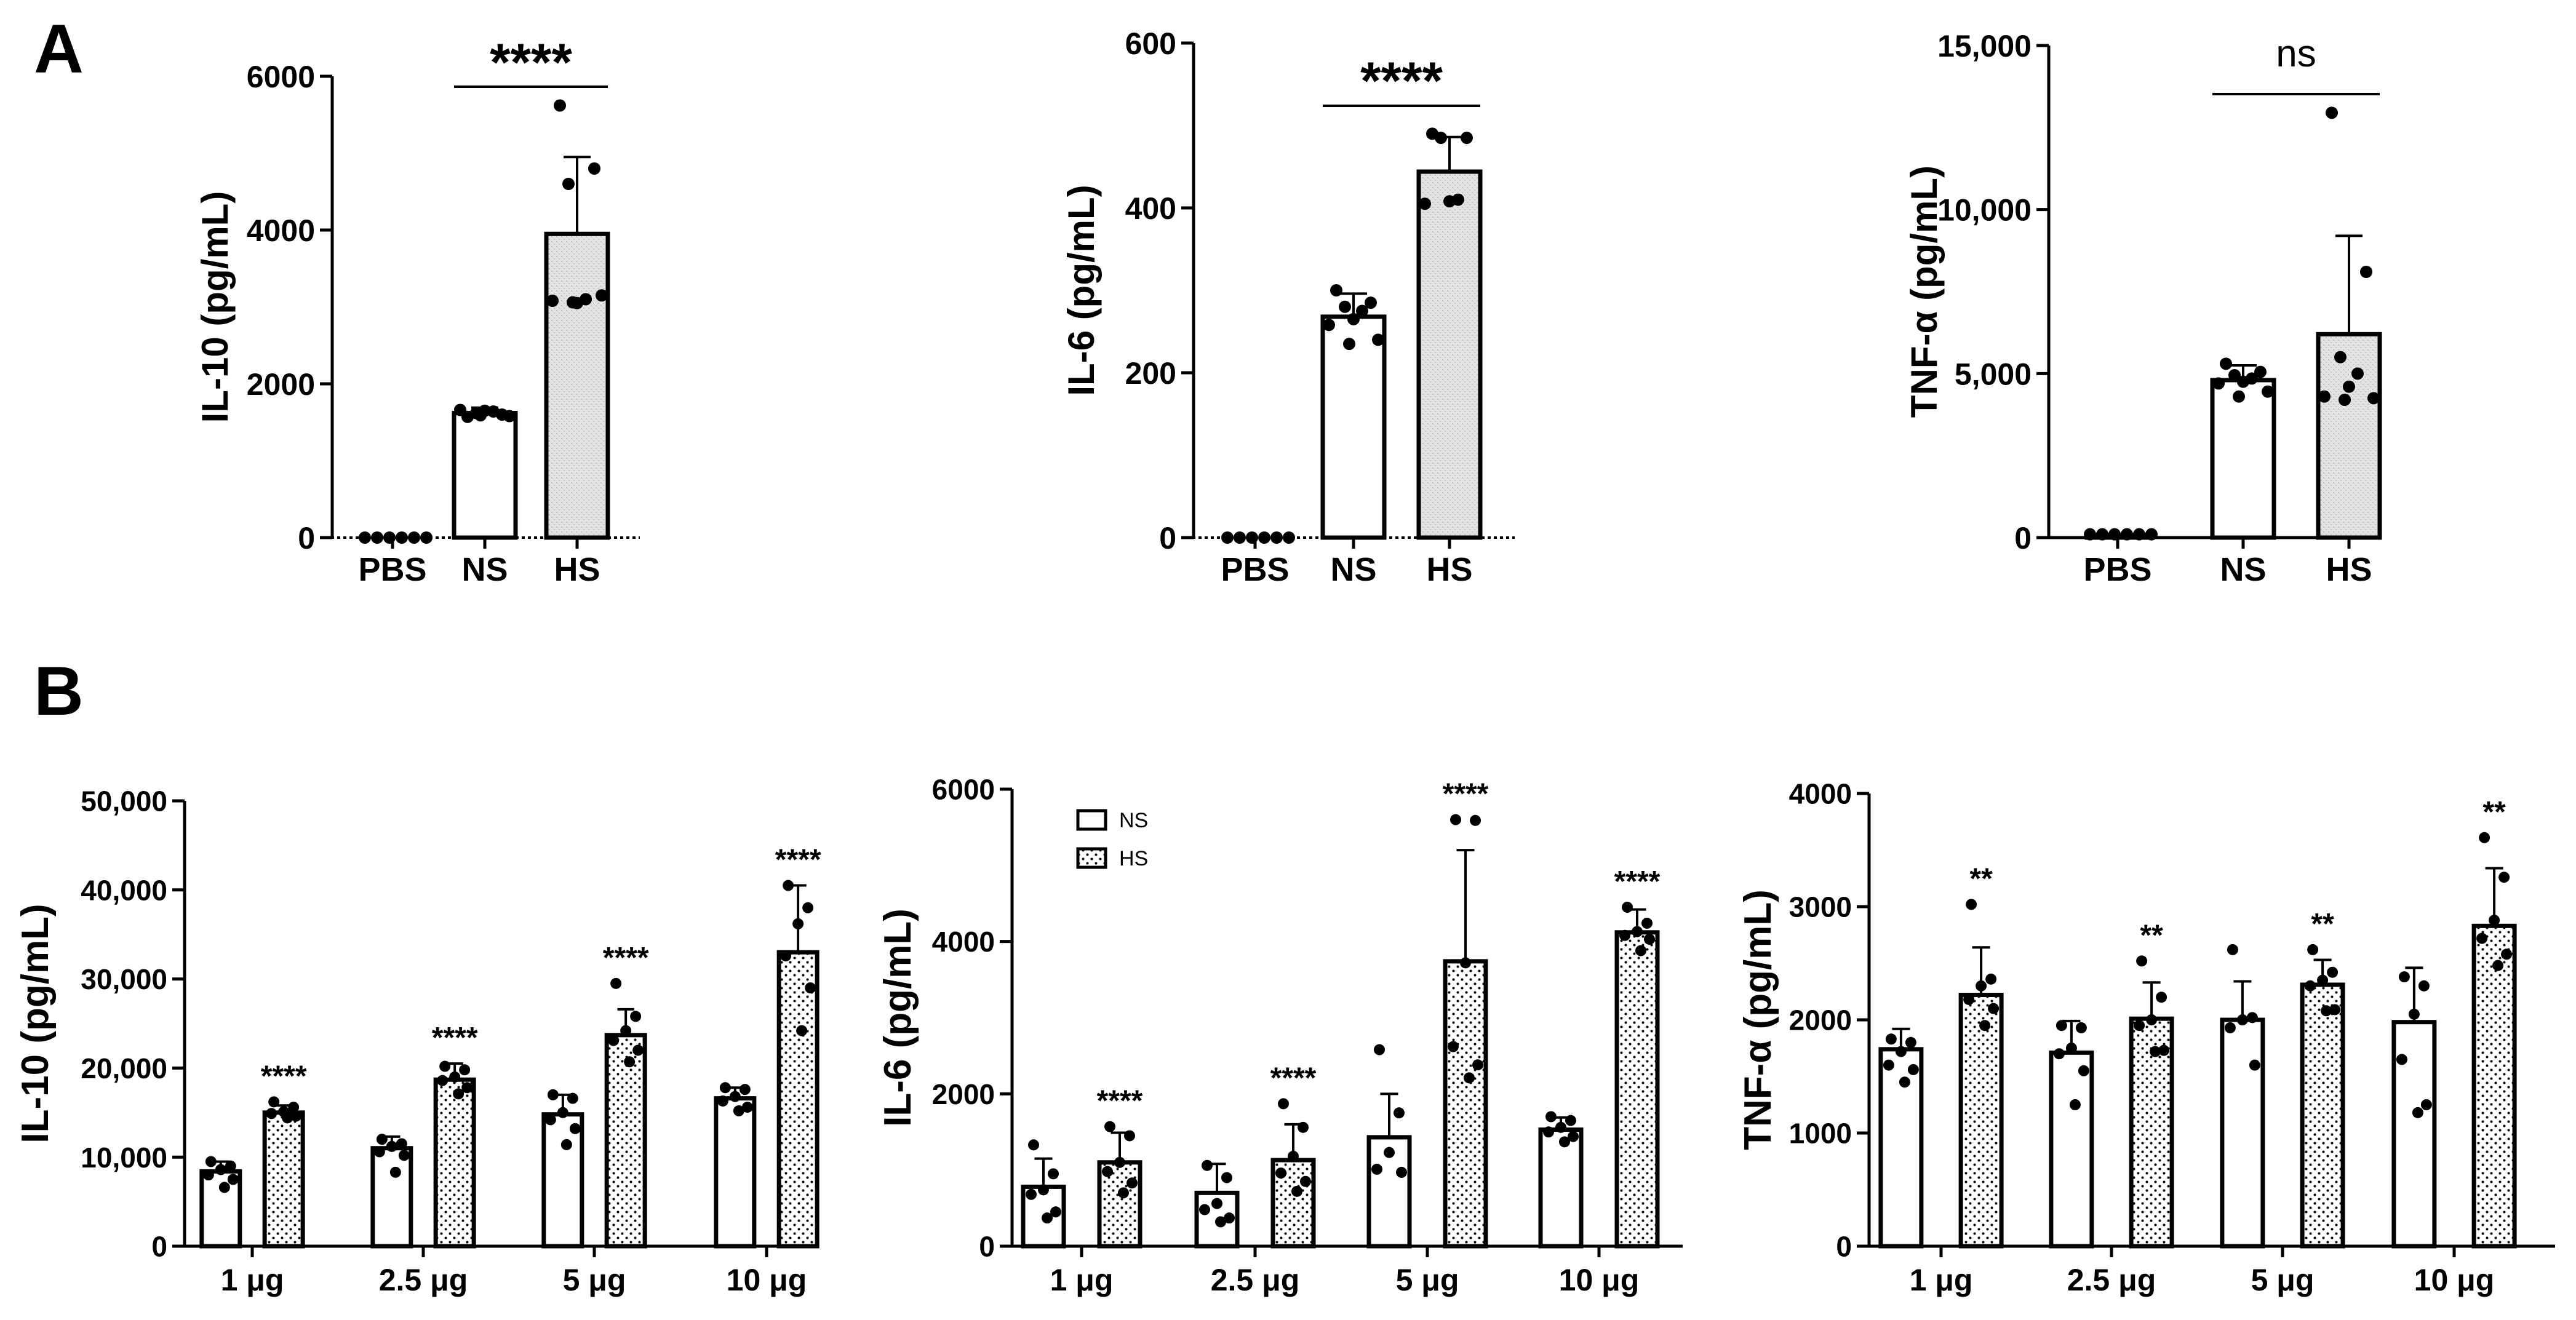  I want to click on y-tick-label: 30,000, so click(124, 979).